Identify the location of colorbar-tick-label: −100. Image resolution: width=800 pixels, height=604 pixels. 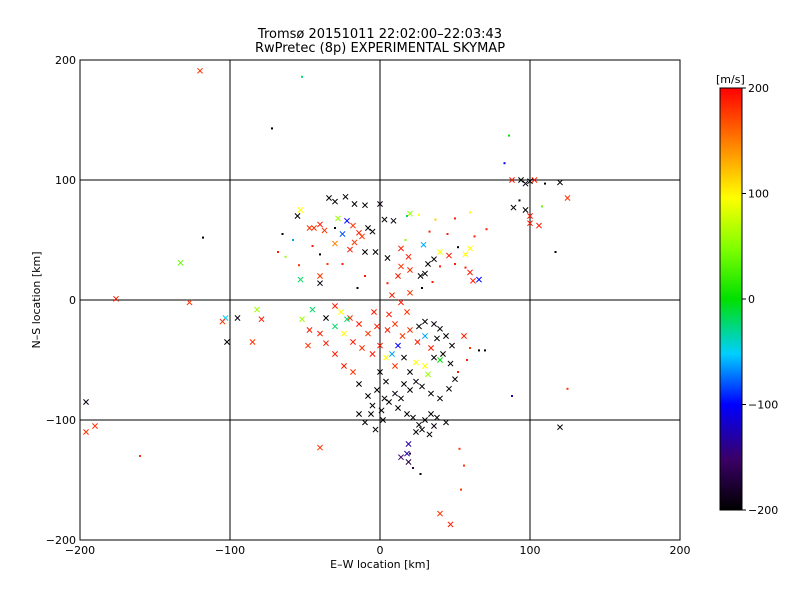
(763, 405).